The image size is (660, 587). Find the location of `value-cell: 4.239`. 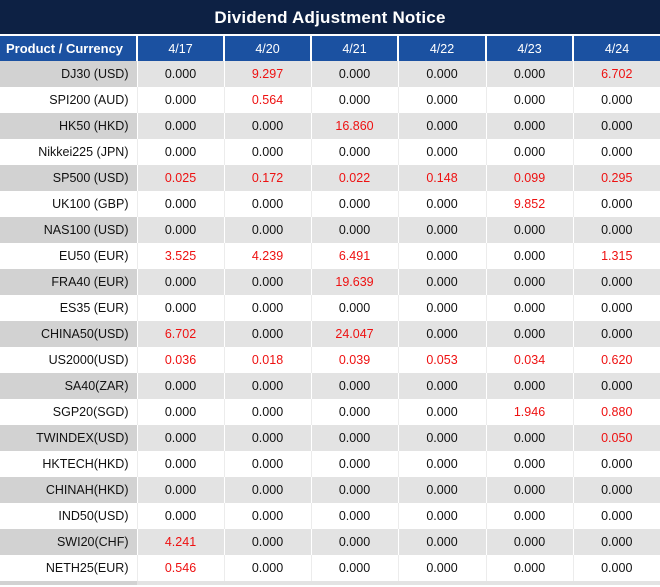

value-cell: 4.239 is located at coordinates (268, 256).